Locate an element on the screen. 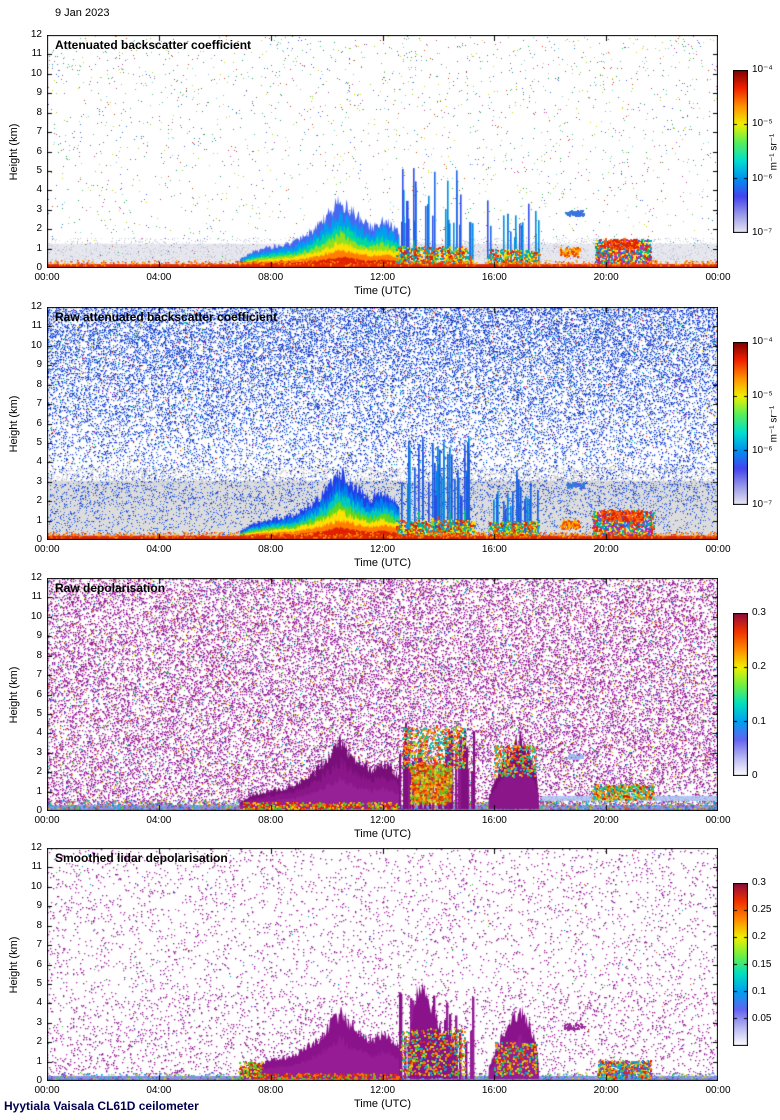 This screenshot has height=1120, width=780. panel-title: Smoothed lidar depolarisation is located at coordinates (141, 858).